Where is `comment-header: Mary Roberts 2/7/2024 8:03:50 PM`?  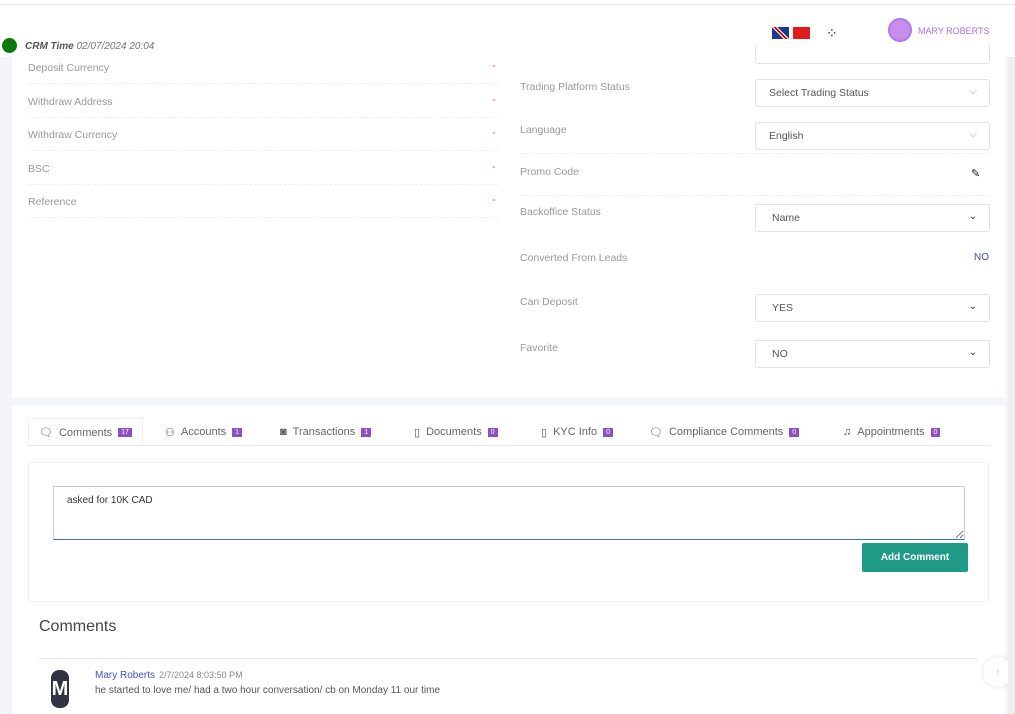
comment-header: Mary Roberts 2/7/2024 8:03:50 PM is located at coordinates (169, 675).